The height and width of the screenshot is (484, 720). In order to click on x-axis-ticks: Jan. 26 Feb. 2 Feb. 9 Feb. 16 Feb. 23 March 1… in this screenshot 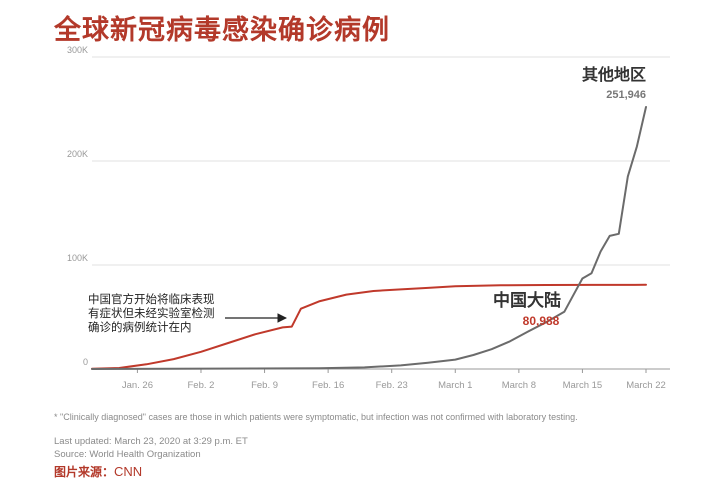, I will do `click(394, 380)`.